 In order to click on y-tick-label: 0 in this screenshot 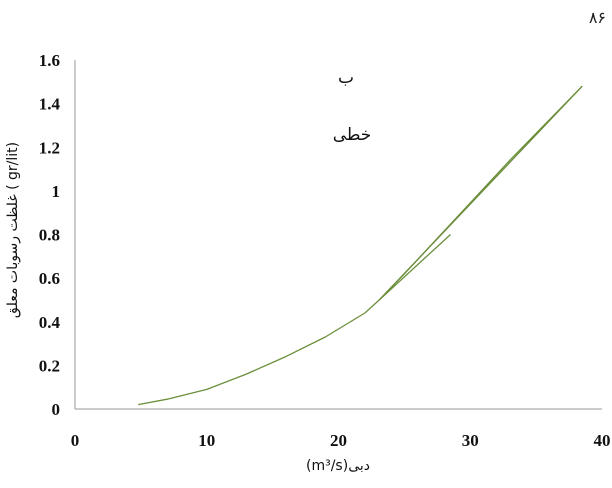, I will do `click(56, 409)`.